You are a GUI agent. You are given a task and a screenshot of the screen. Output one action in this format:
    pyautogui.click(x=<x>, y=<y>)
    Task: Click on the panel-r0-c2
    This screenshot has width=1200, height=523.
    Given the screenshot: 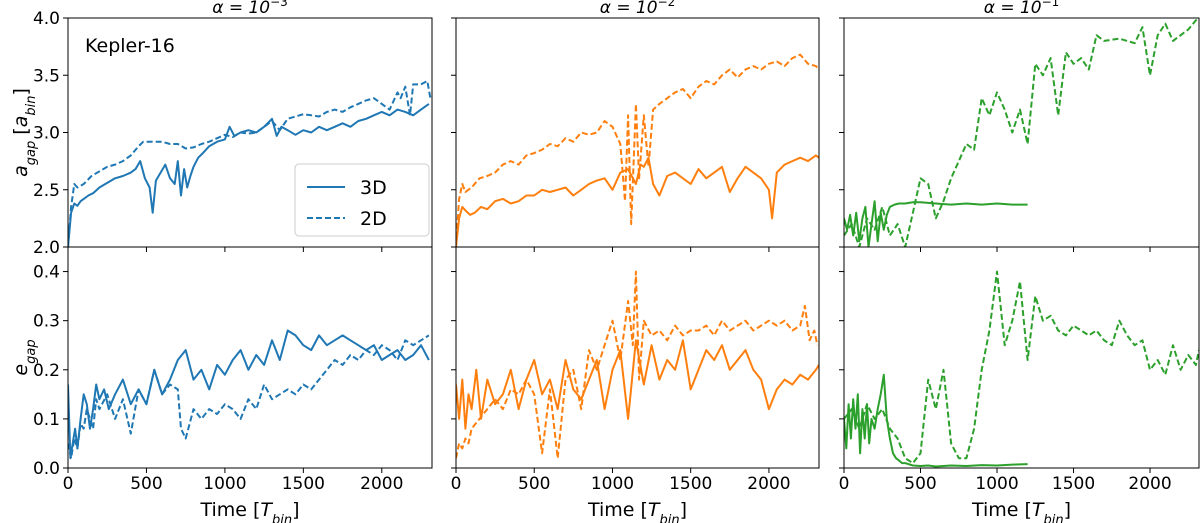 What is the action you would take?
    pyautogui.click(x=1019, y=134)
    